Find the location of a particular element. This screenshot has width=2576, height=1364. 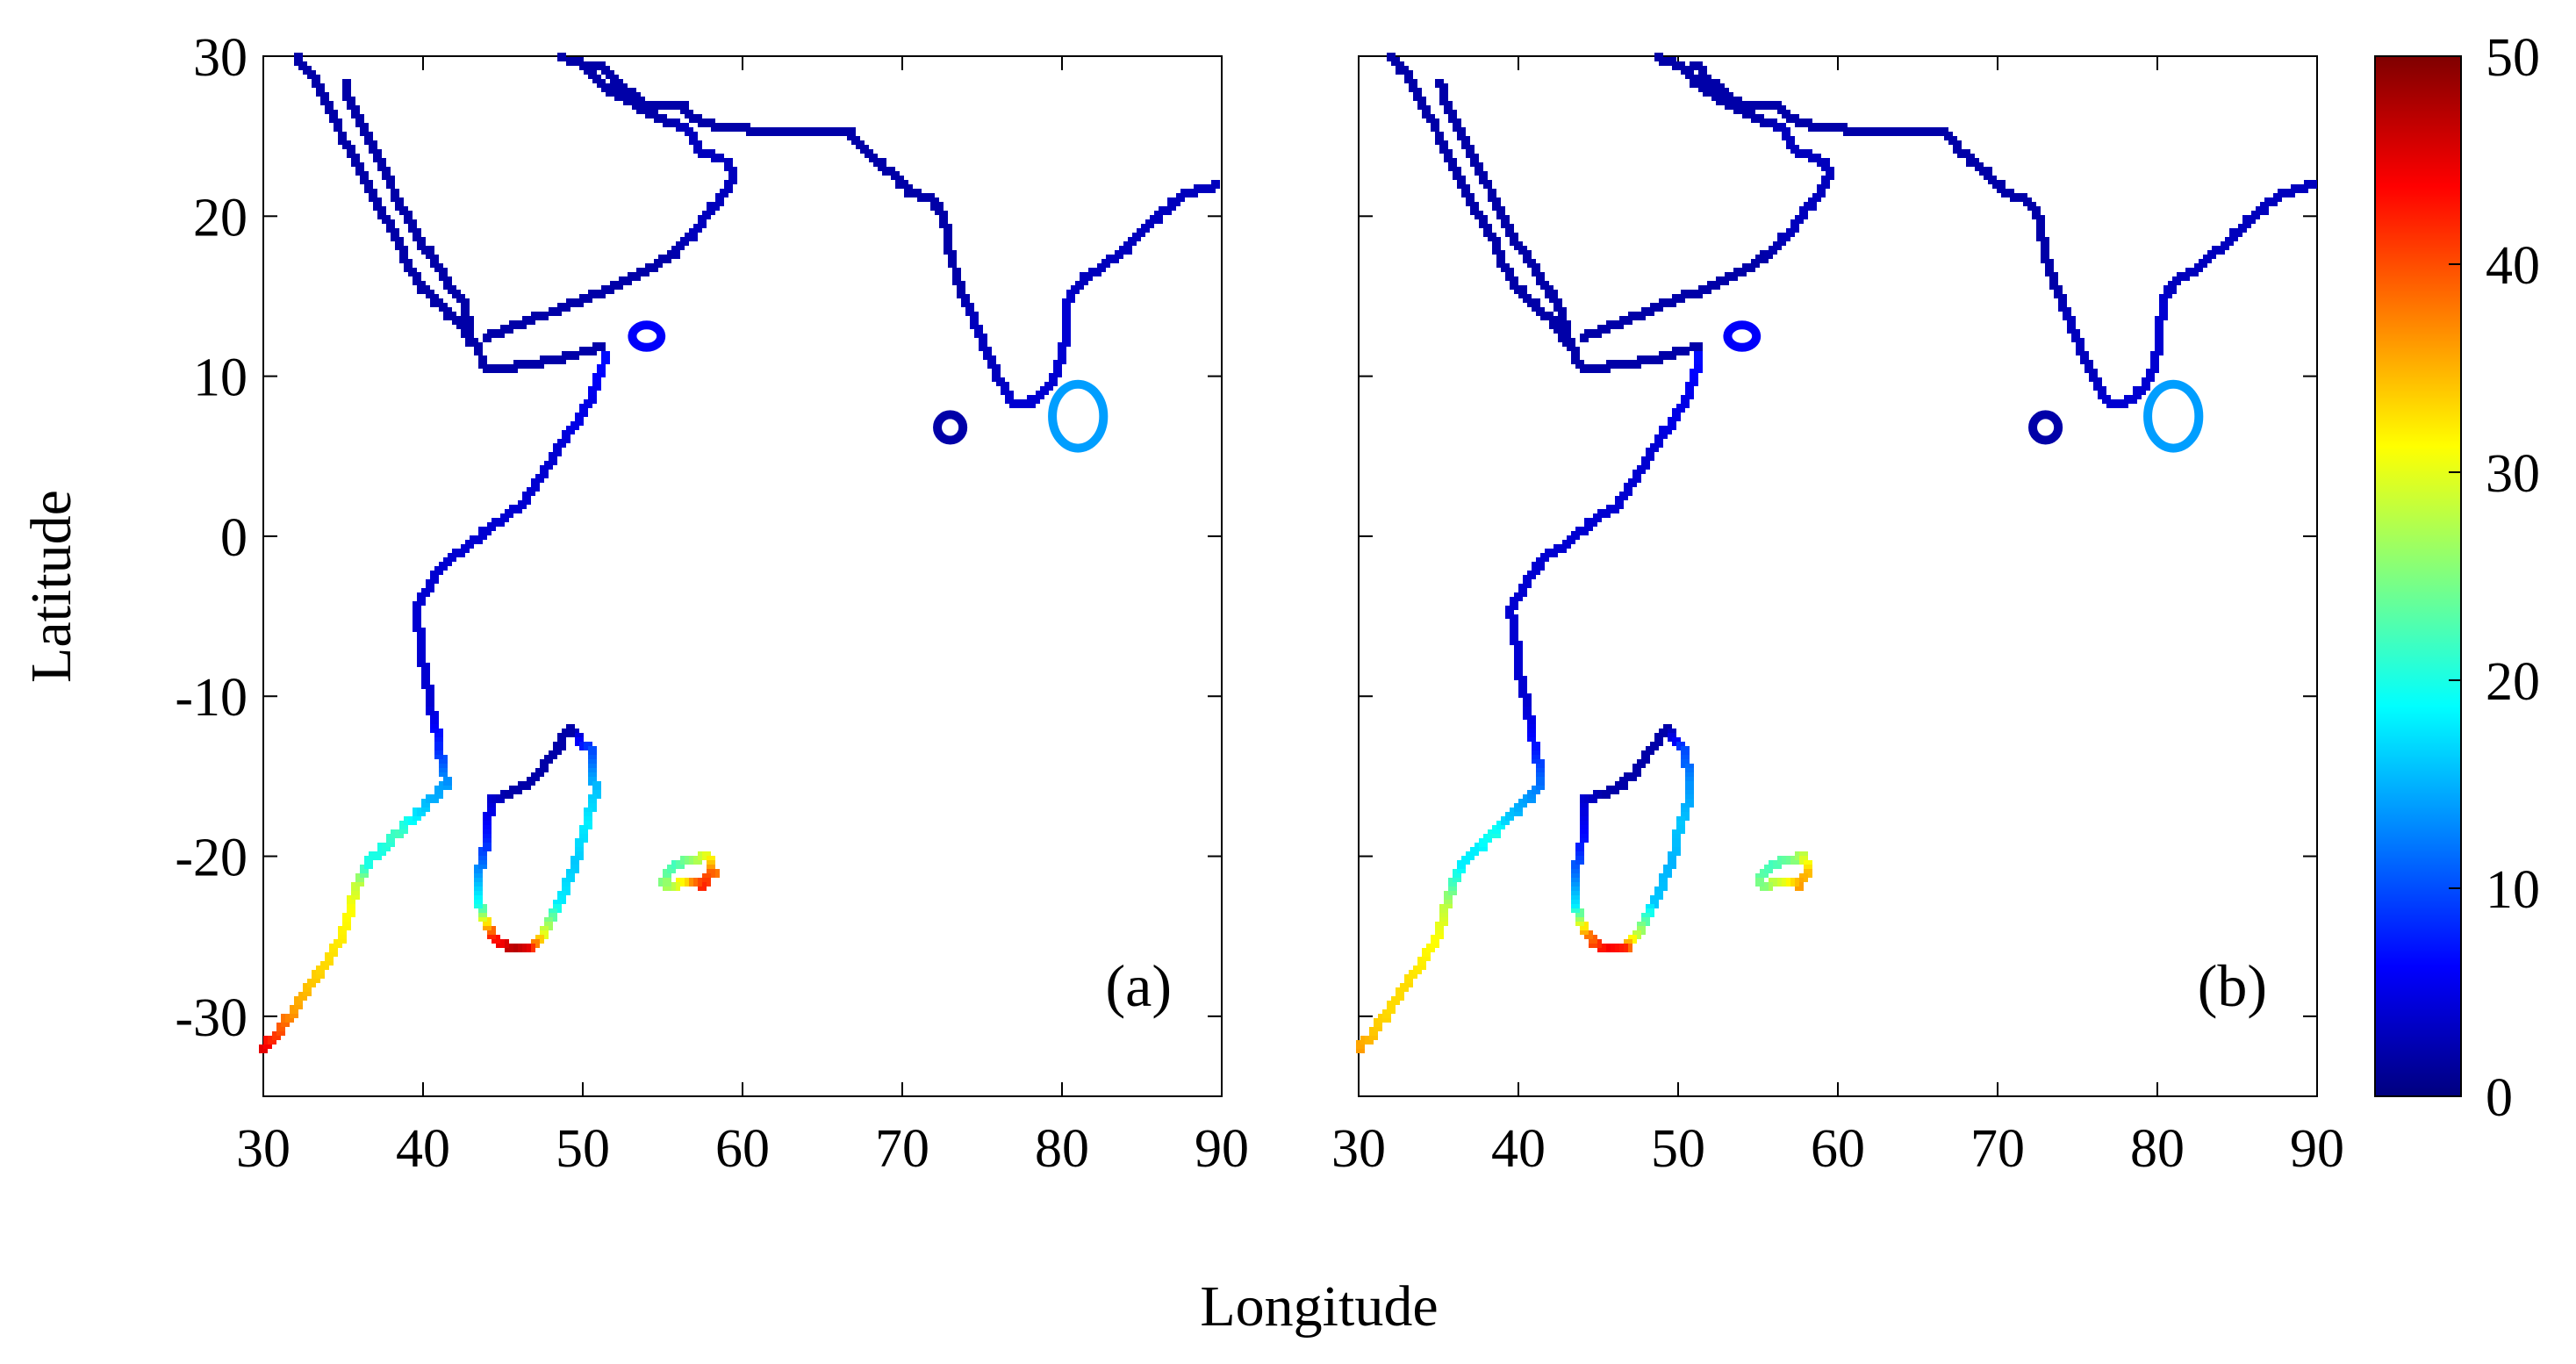

y-tick-label: -20 is located at coordinates (212, 858).